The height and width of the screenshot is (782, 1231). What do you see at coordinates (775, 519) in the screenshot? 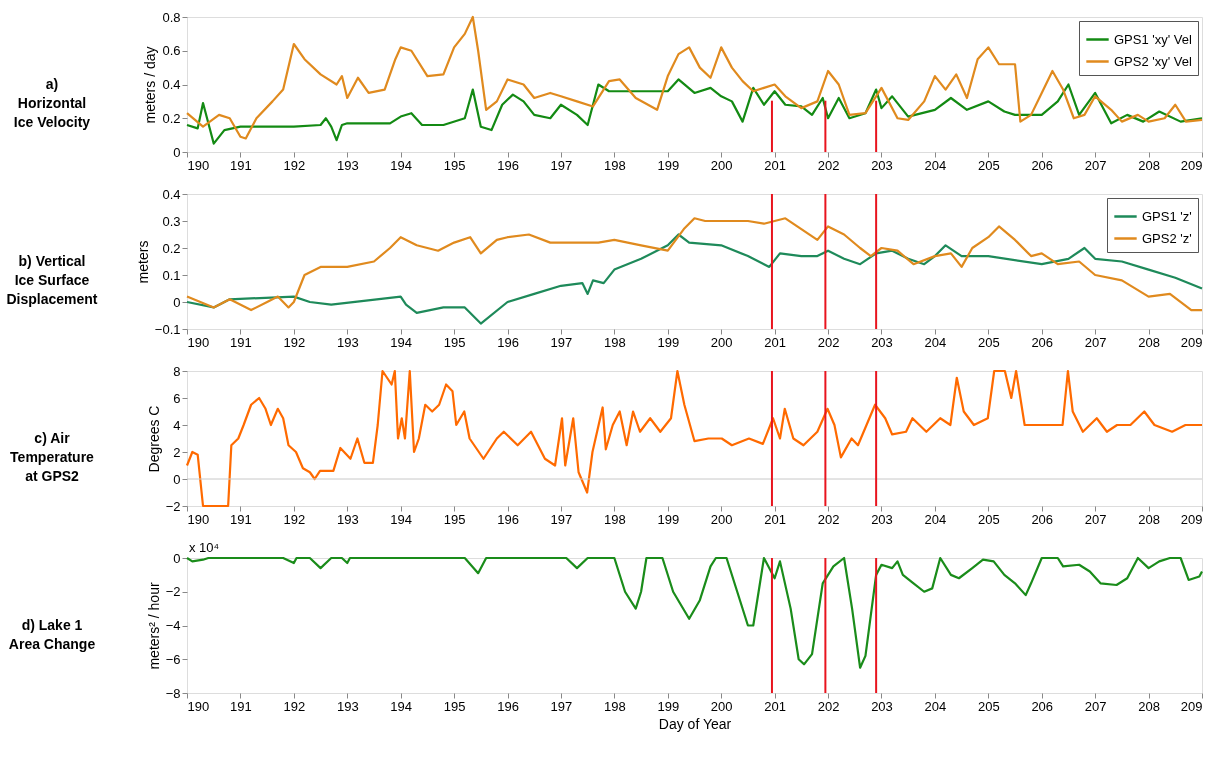
I see `x-tick-label: 201` at bounding box center [775, 519].